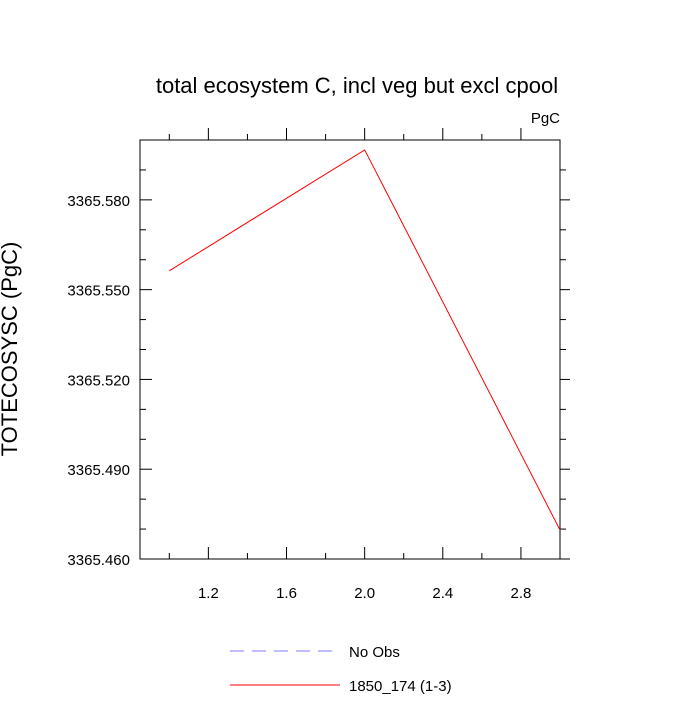  Describe the element at coordinates (545, 118) in the screenshot. I see `units-label: PgC` at that location.